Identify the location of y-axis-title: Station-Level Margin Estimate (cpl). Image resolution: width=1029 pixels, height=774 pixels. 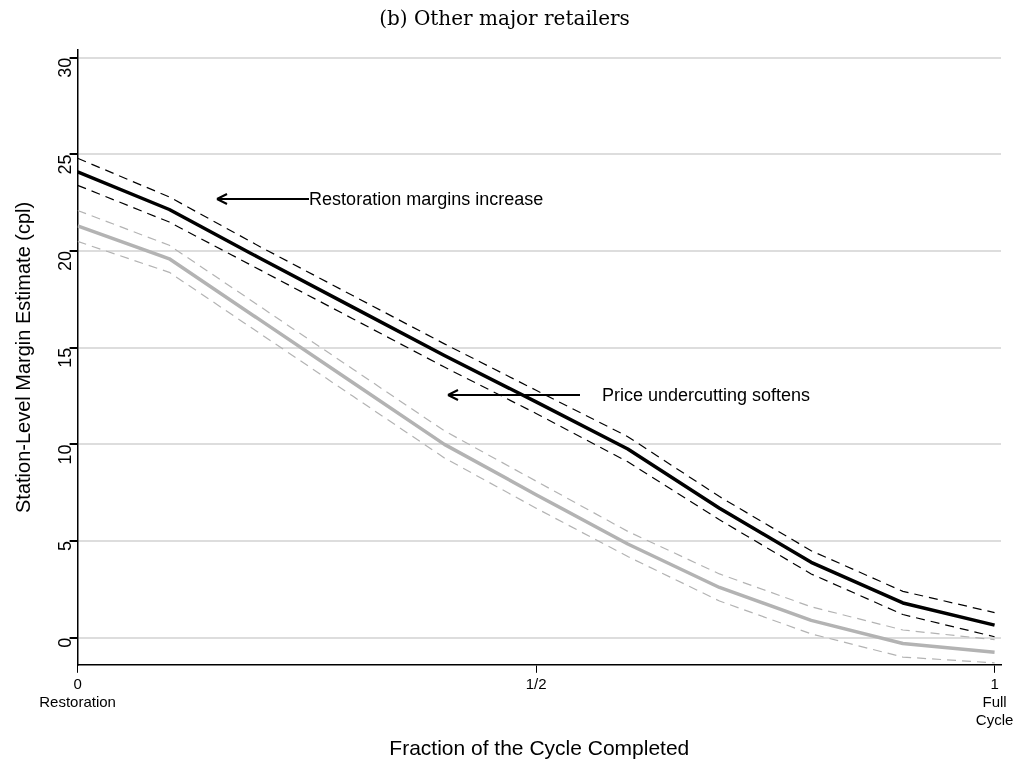
(22, 357).